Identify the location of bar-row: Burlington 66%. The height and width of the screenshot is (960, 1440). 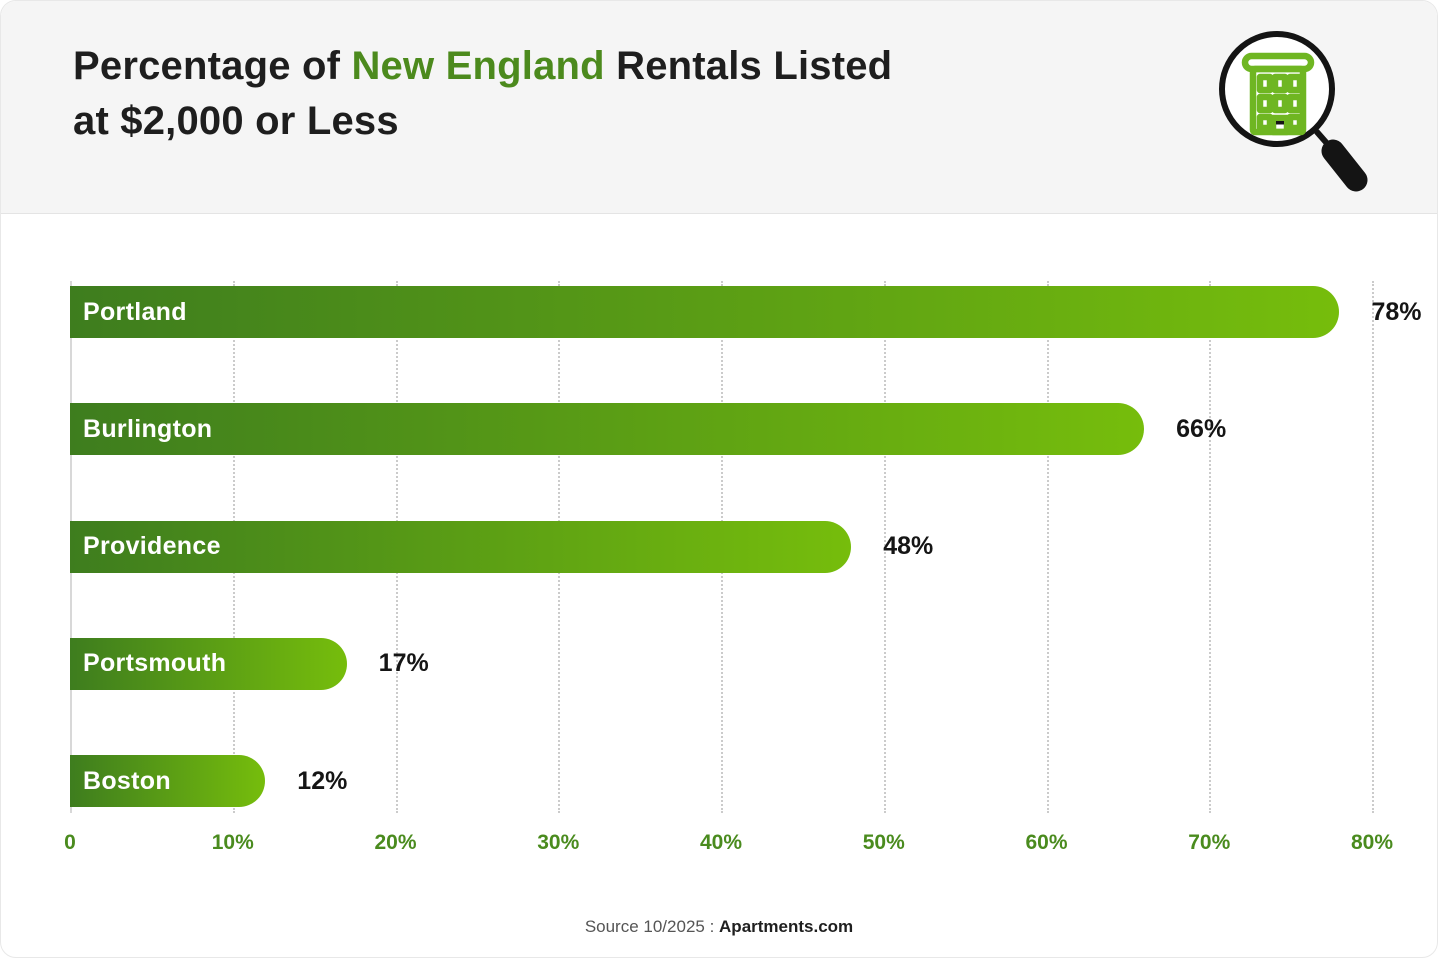
(721, 429).